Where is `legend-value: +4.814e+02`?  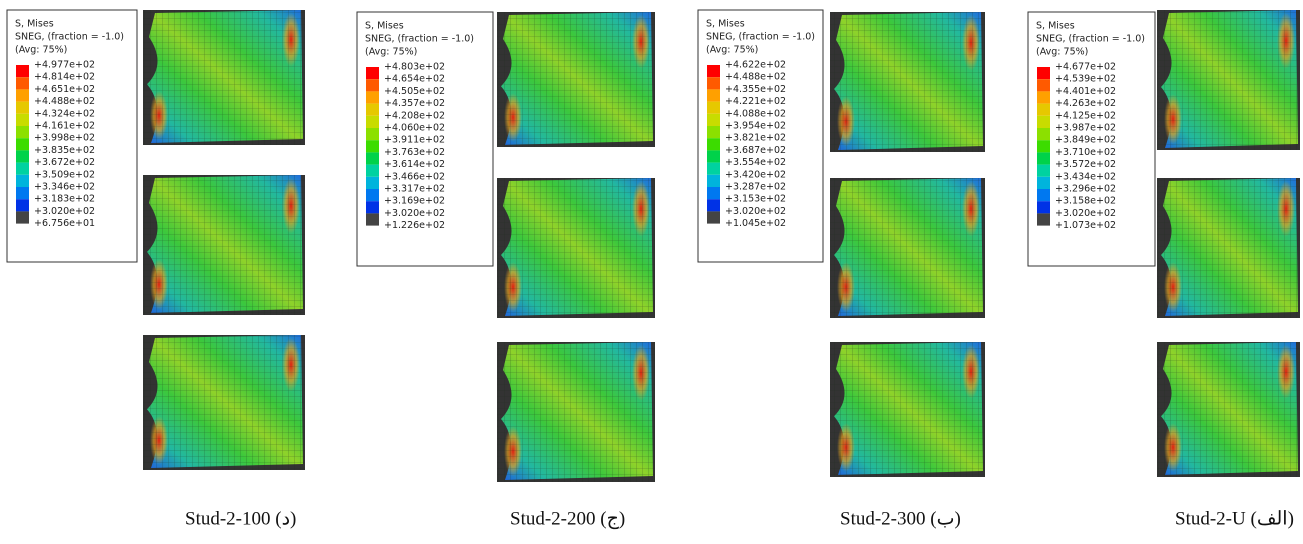 legend-value: +4.814e+02 is located at coordinates (64, 77).